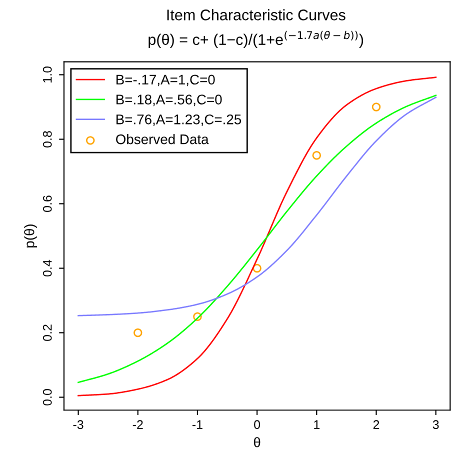  What do you see at coordinates (31, 236) in the screenshot?
I see `y-axis-title: p(θ)` at bounding box center [31, 236].